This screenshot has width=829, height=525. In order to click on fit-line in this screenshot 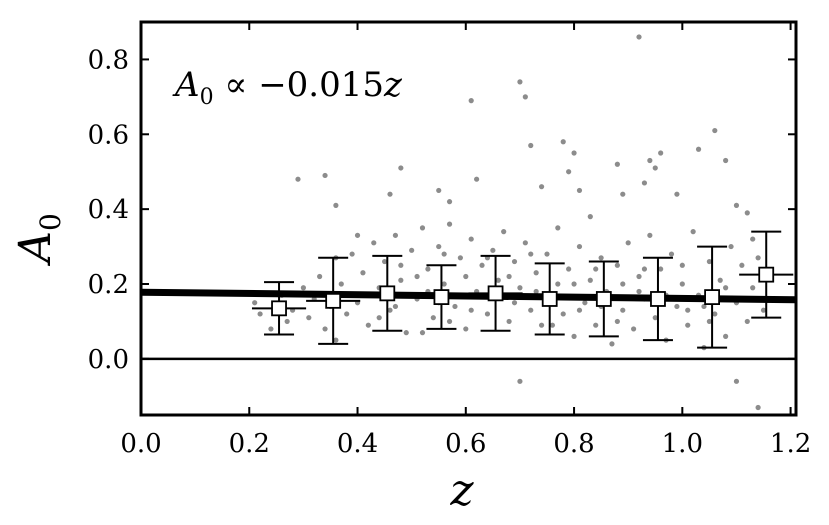, I will do `click(468, 296)`.